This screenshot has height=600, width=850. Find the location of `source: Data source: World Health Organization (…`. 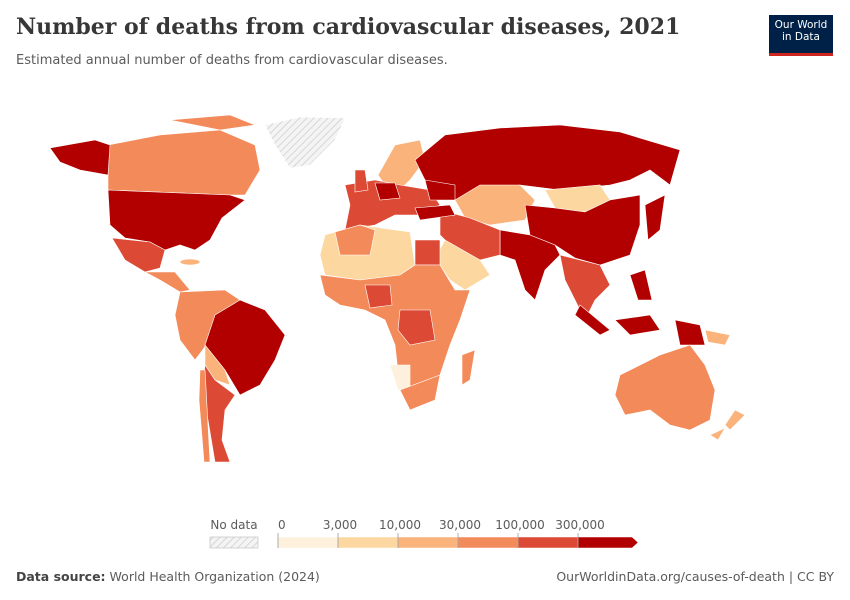

source: Data source: World Health Organization (… is located at coordinates (168, 576).